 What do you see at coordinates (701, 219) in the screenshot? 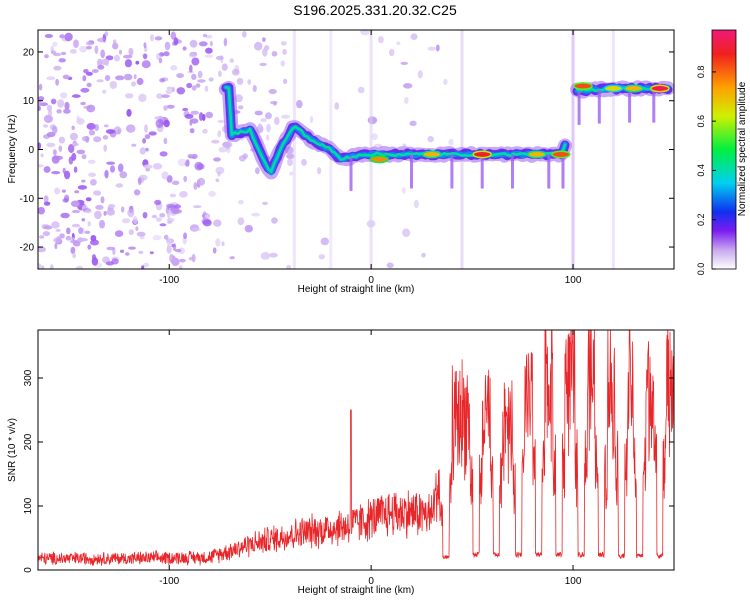
I see `colorbar-tick-label: 0.2` at bounding box center [701, 219].